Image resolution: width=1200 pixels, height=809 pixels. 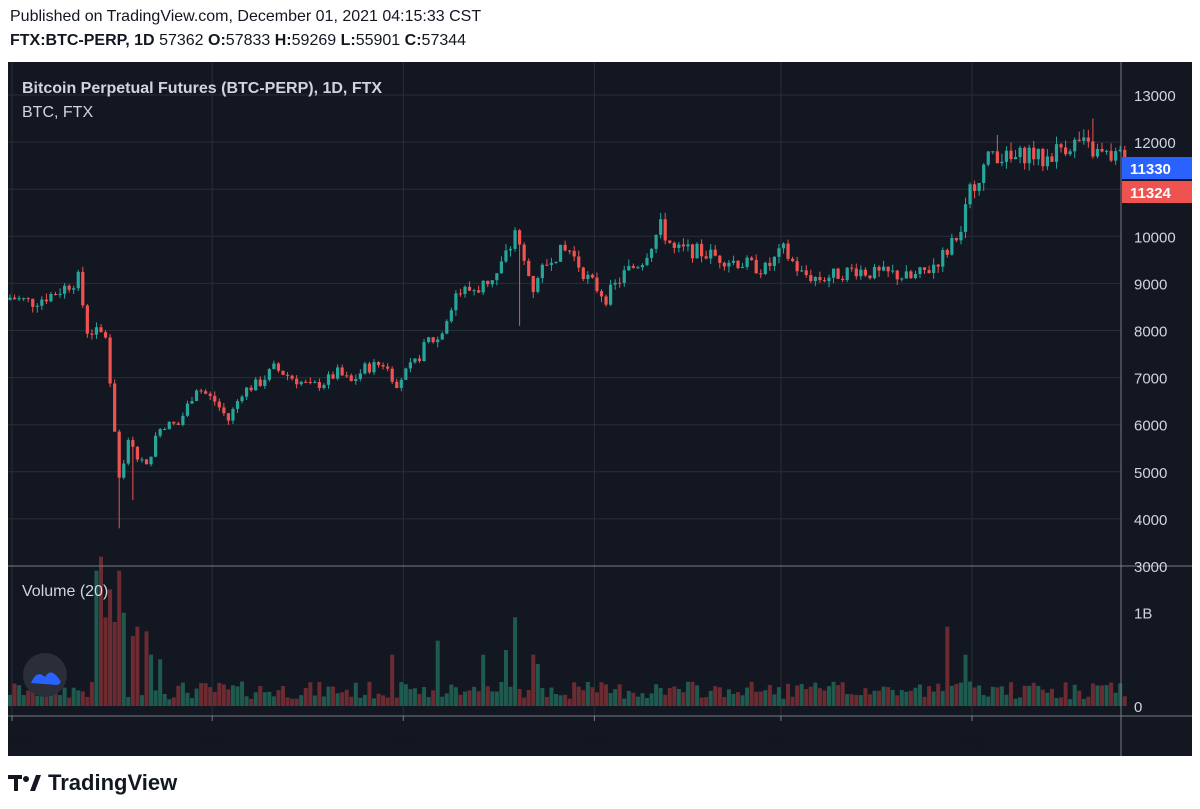 I want to click on open-label: O:, so click(x=217, y=40).